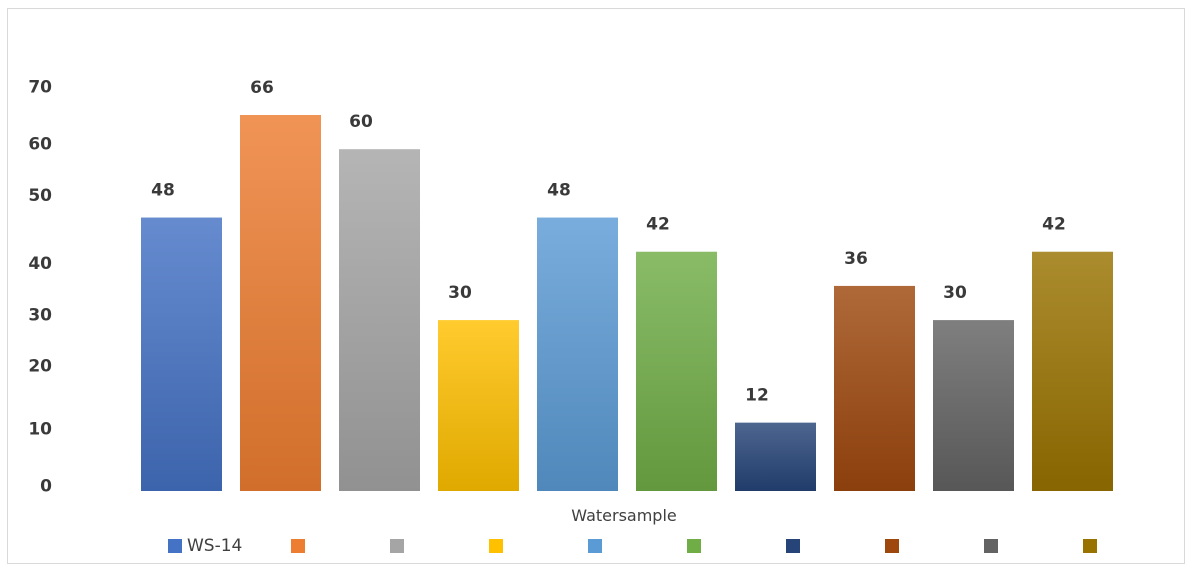 The height and width of the screenshot is (571, 1192). Describe the element at coordinates (632, 546) in the screenshot. I see `legend: WS-14` at that location.